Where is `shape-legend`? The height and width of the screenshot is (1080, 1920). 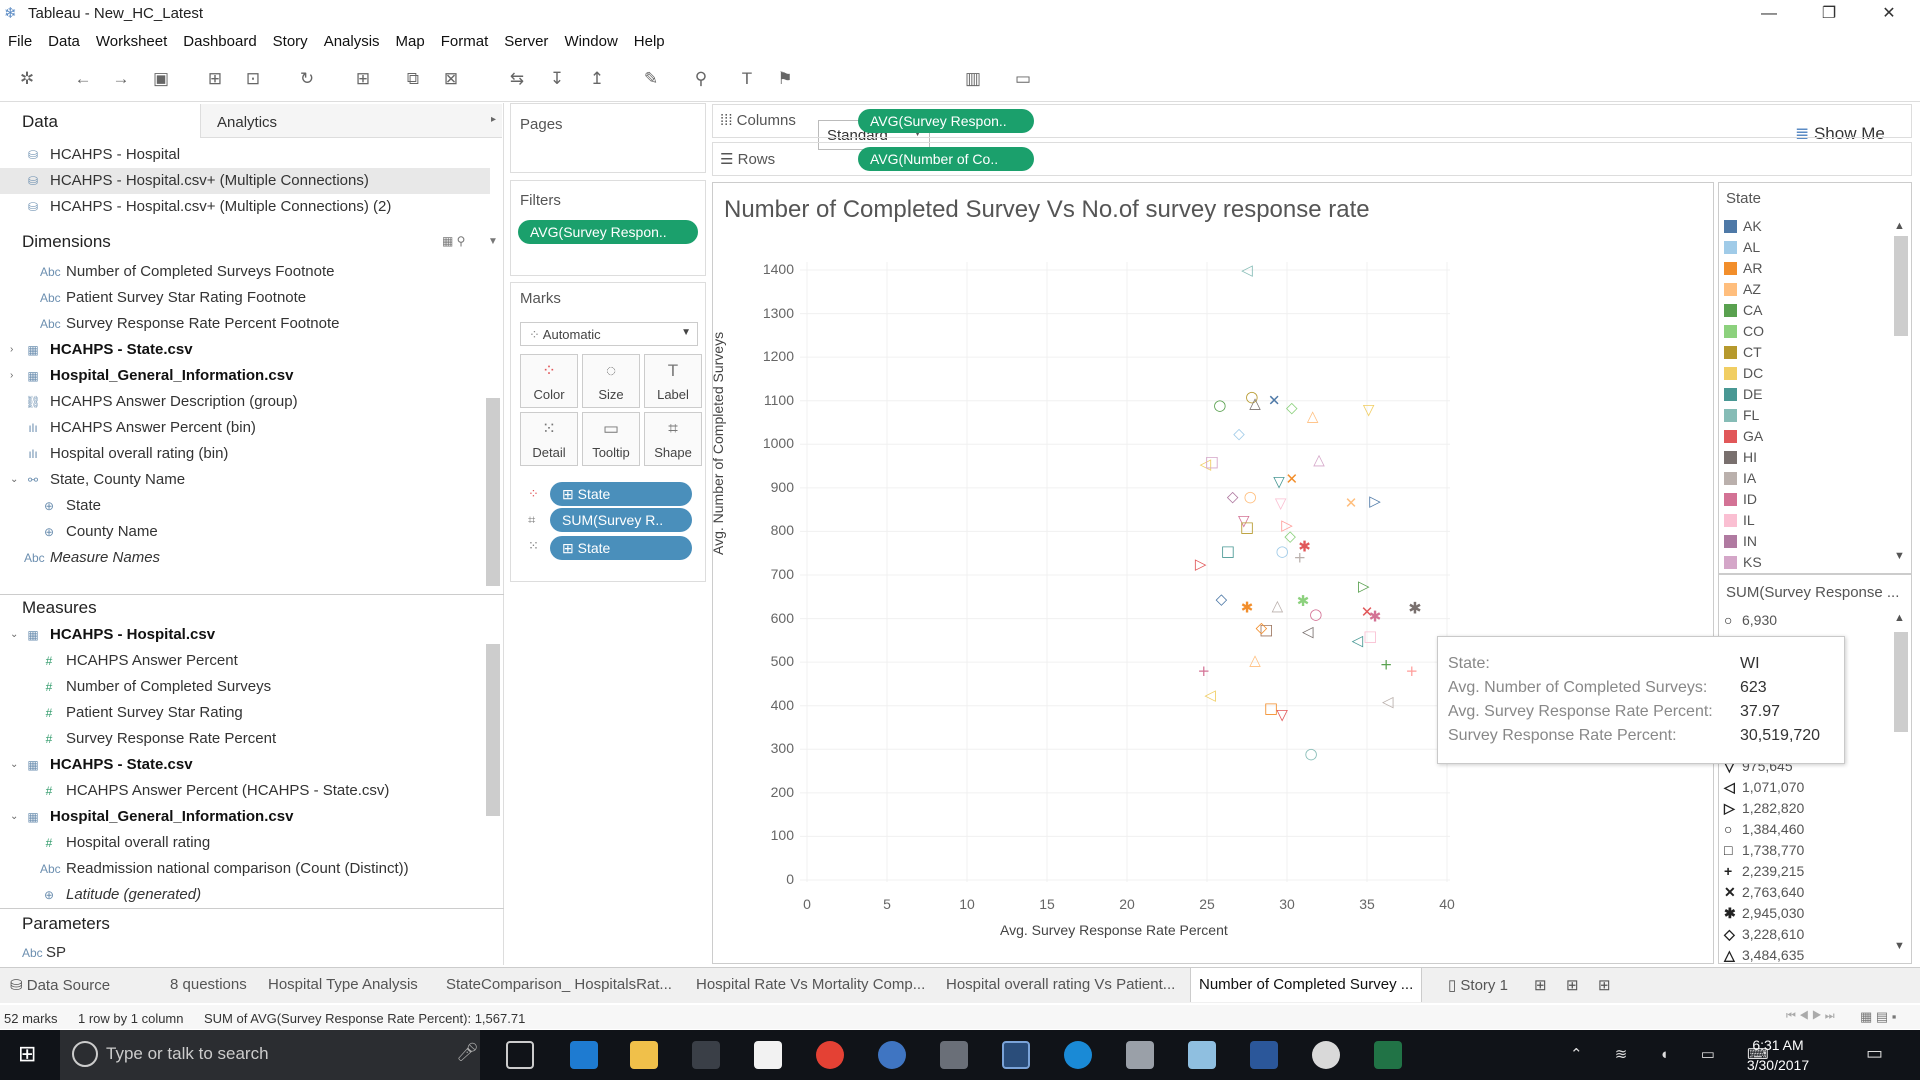 shape-legend is located at coordinates (1815, 769).